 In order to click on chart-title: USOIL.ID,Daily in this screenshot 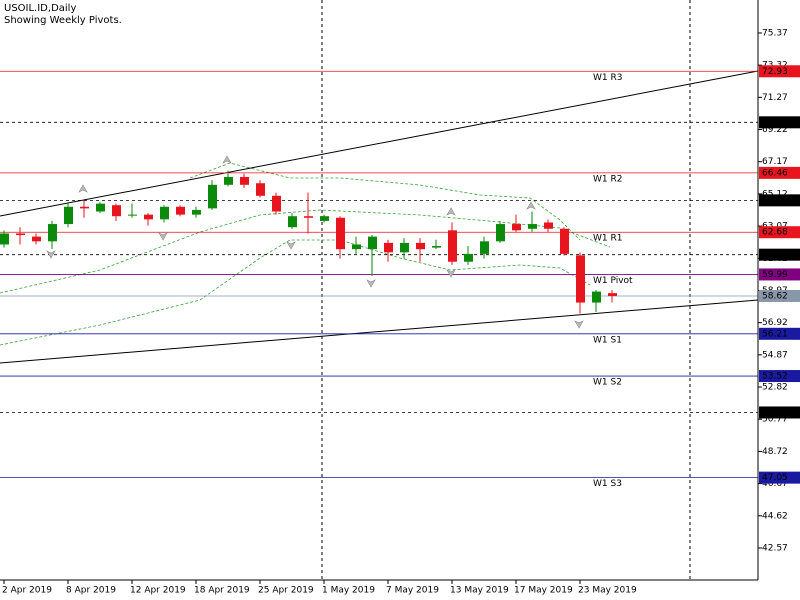, I will do `click(40, 8)`.